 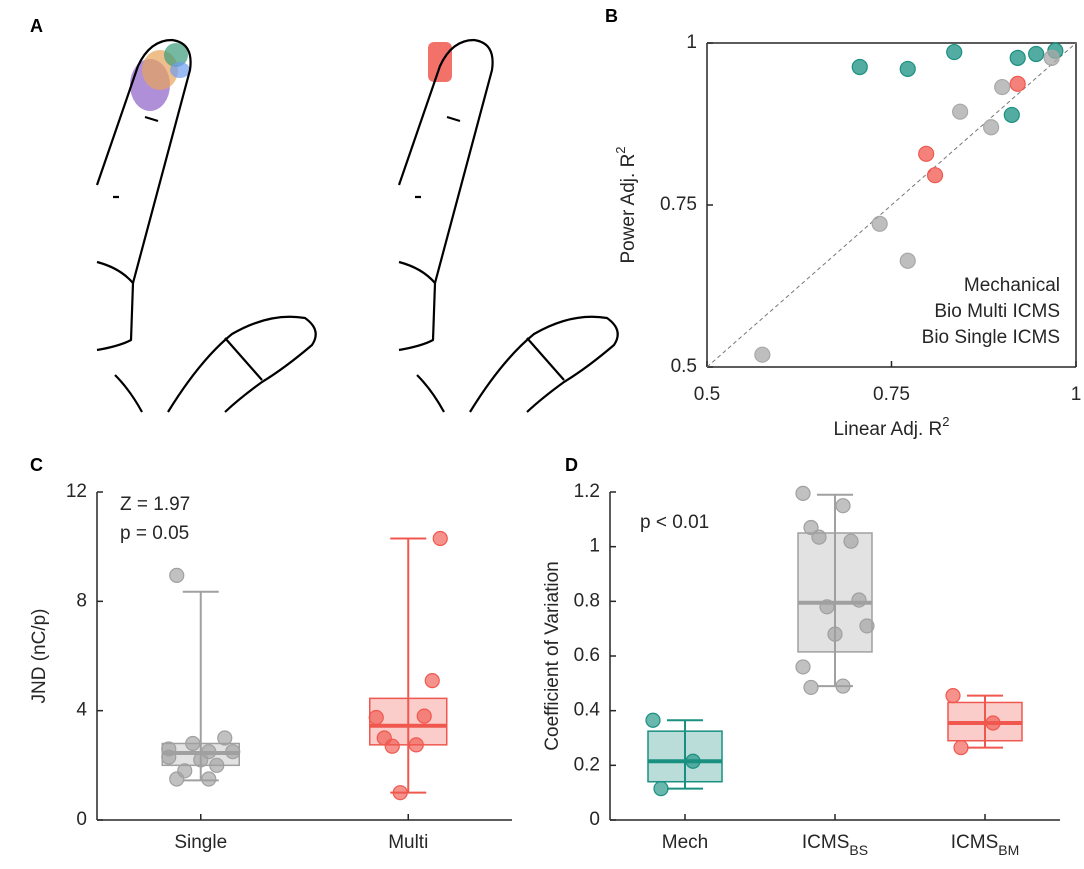 I want to click on legend-entry: Bio Multi ICMS, so click(x=997, y=311).